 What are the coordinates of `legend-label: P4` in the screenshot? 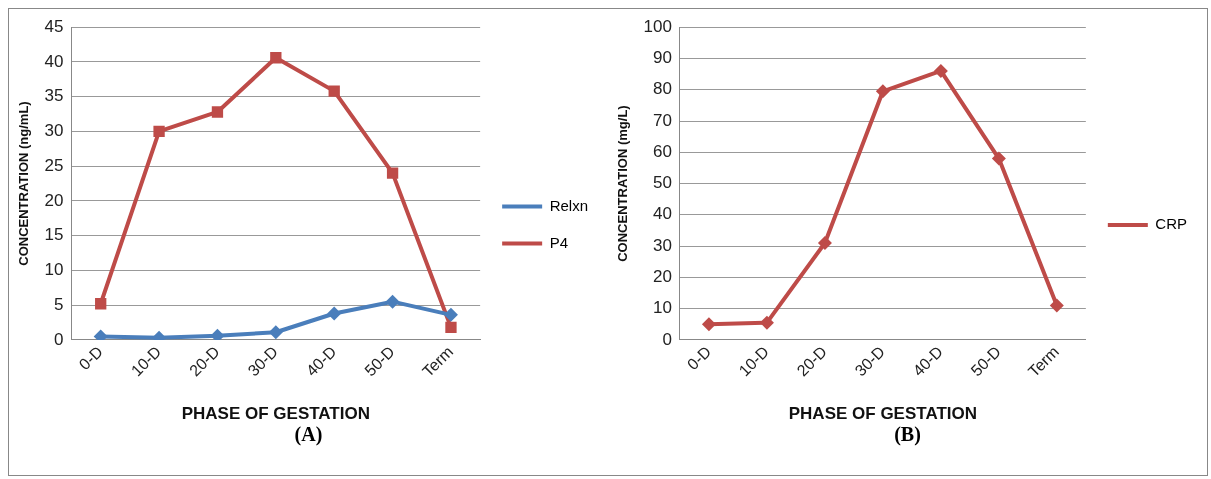 It's located at (559, 242).